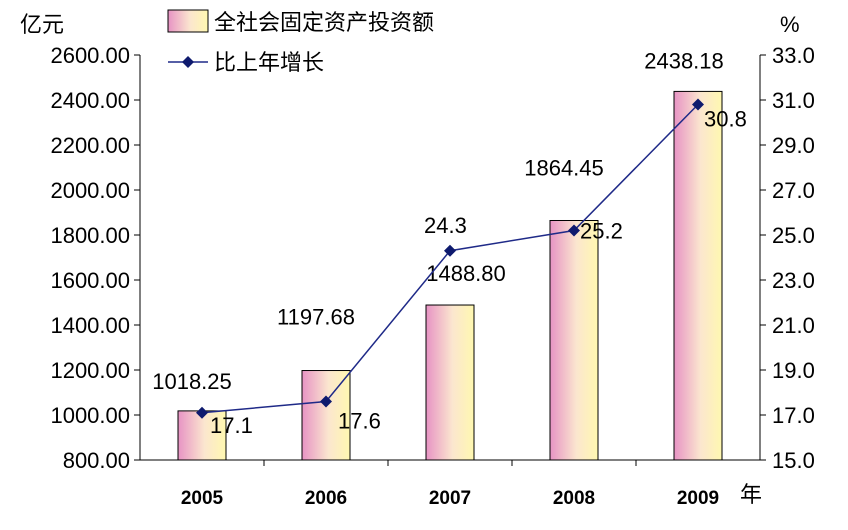  Describe the element at coordinates (684, 60) in the screenshot. I see `bar-value-label: 2438.18` at that location.